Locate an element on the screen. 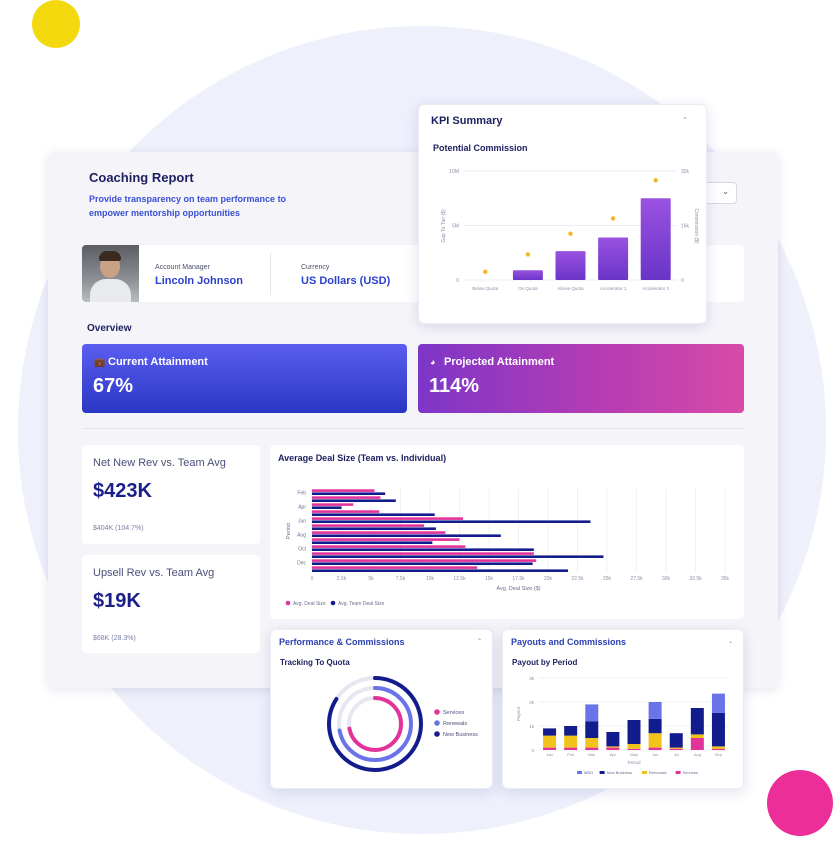  card-title: Payouts and Commissions is located at coordinates (569, 642).